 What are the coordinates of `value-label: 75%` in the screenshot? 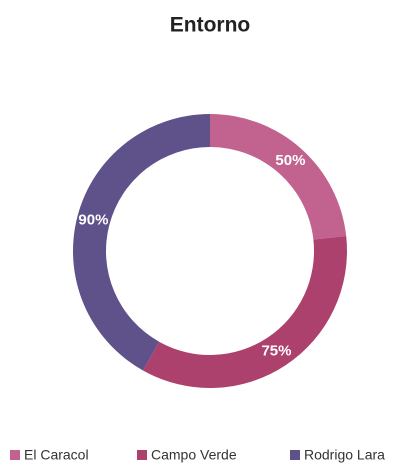 It's located at (276, 350).